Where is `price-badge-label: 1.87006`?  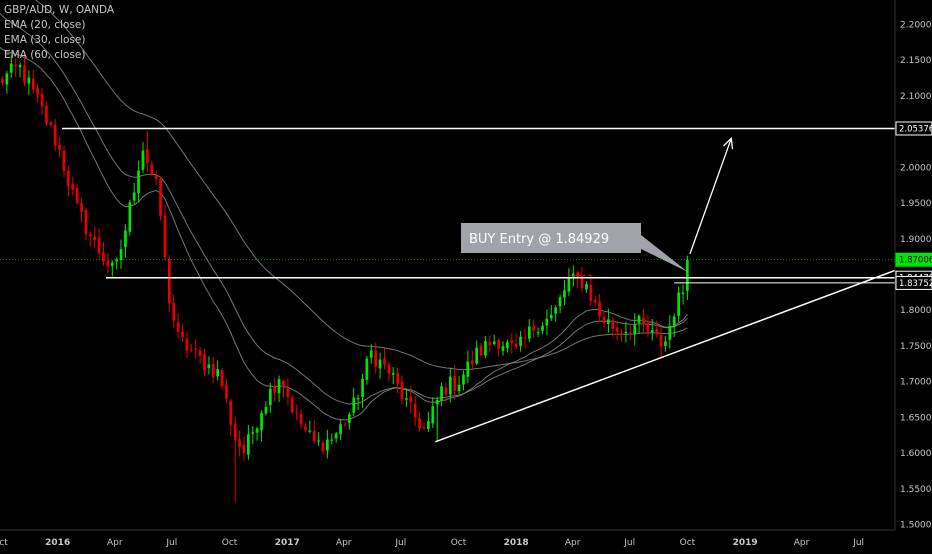 price-badge-label: 1.87006 is located at coordinates (915, 261).